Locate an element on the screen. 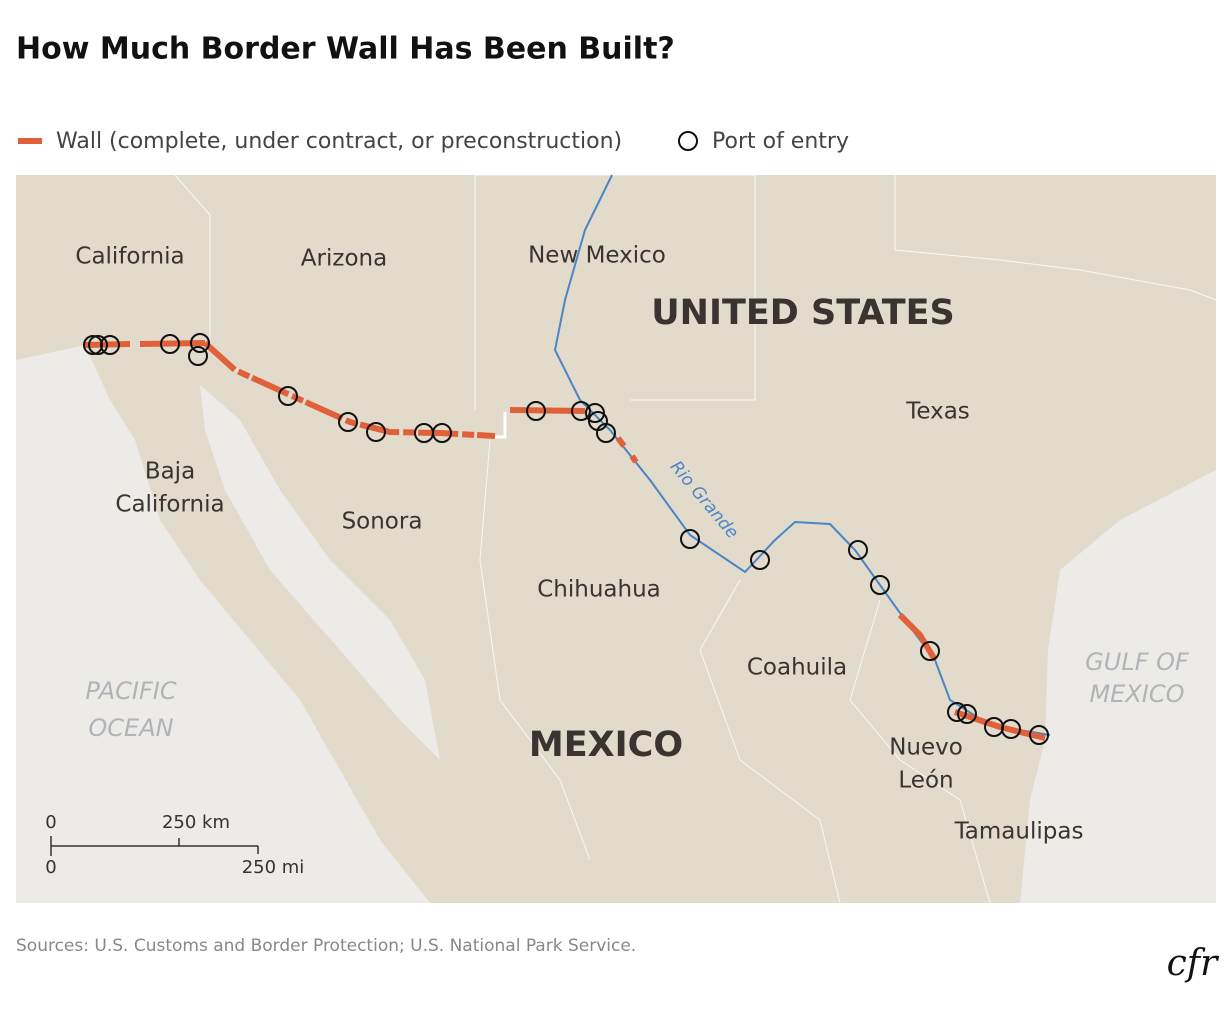 This screenshot has height=1012, width=1230. country-label: UNITED STATES is located at coordinates (802, 313).